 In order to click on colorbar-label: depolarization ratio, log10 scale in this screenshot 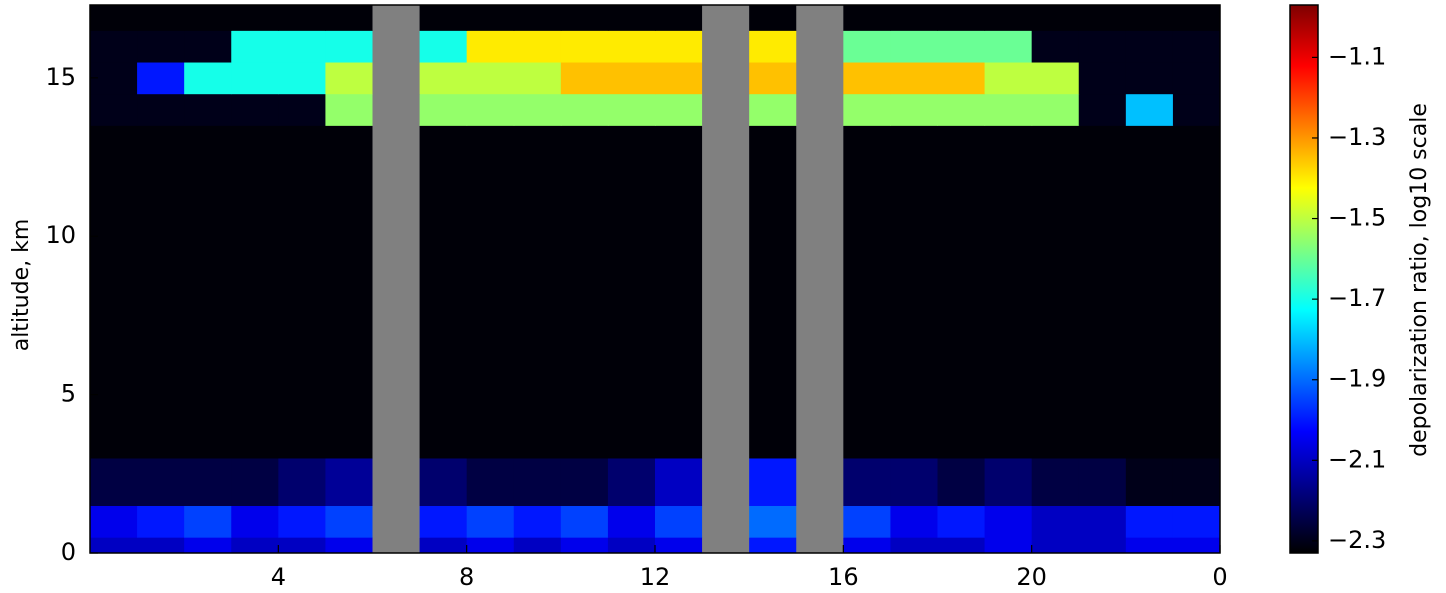, I will do `click(1419, 280)`.